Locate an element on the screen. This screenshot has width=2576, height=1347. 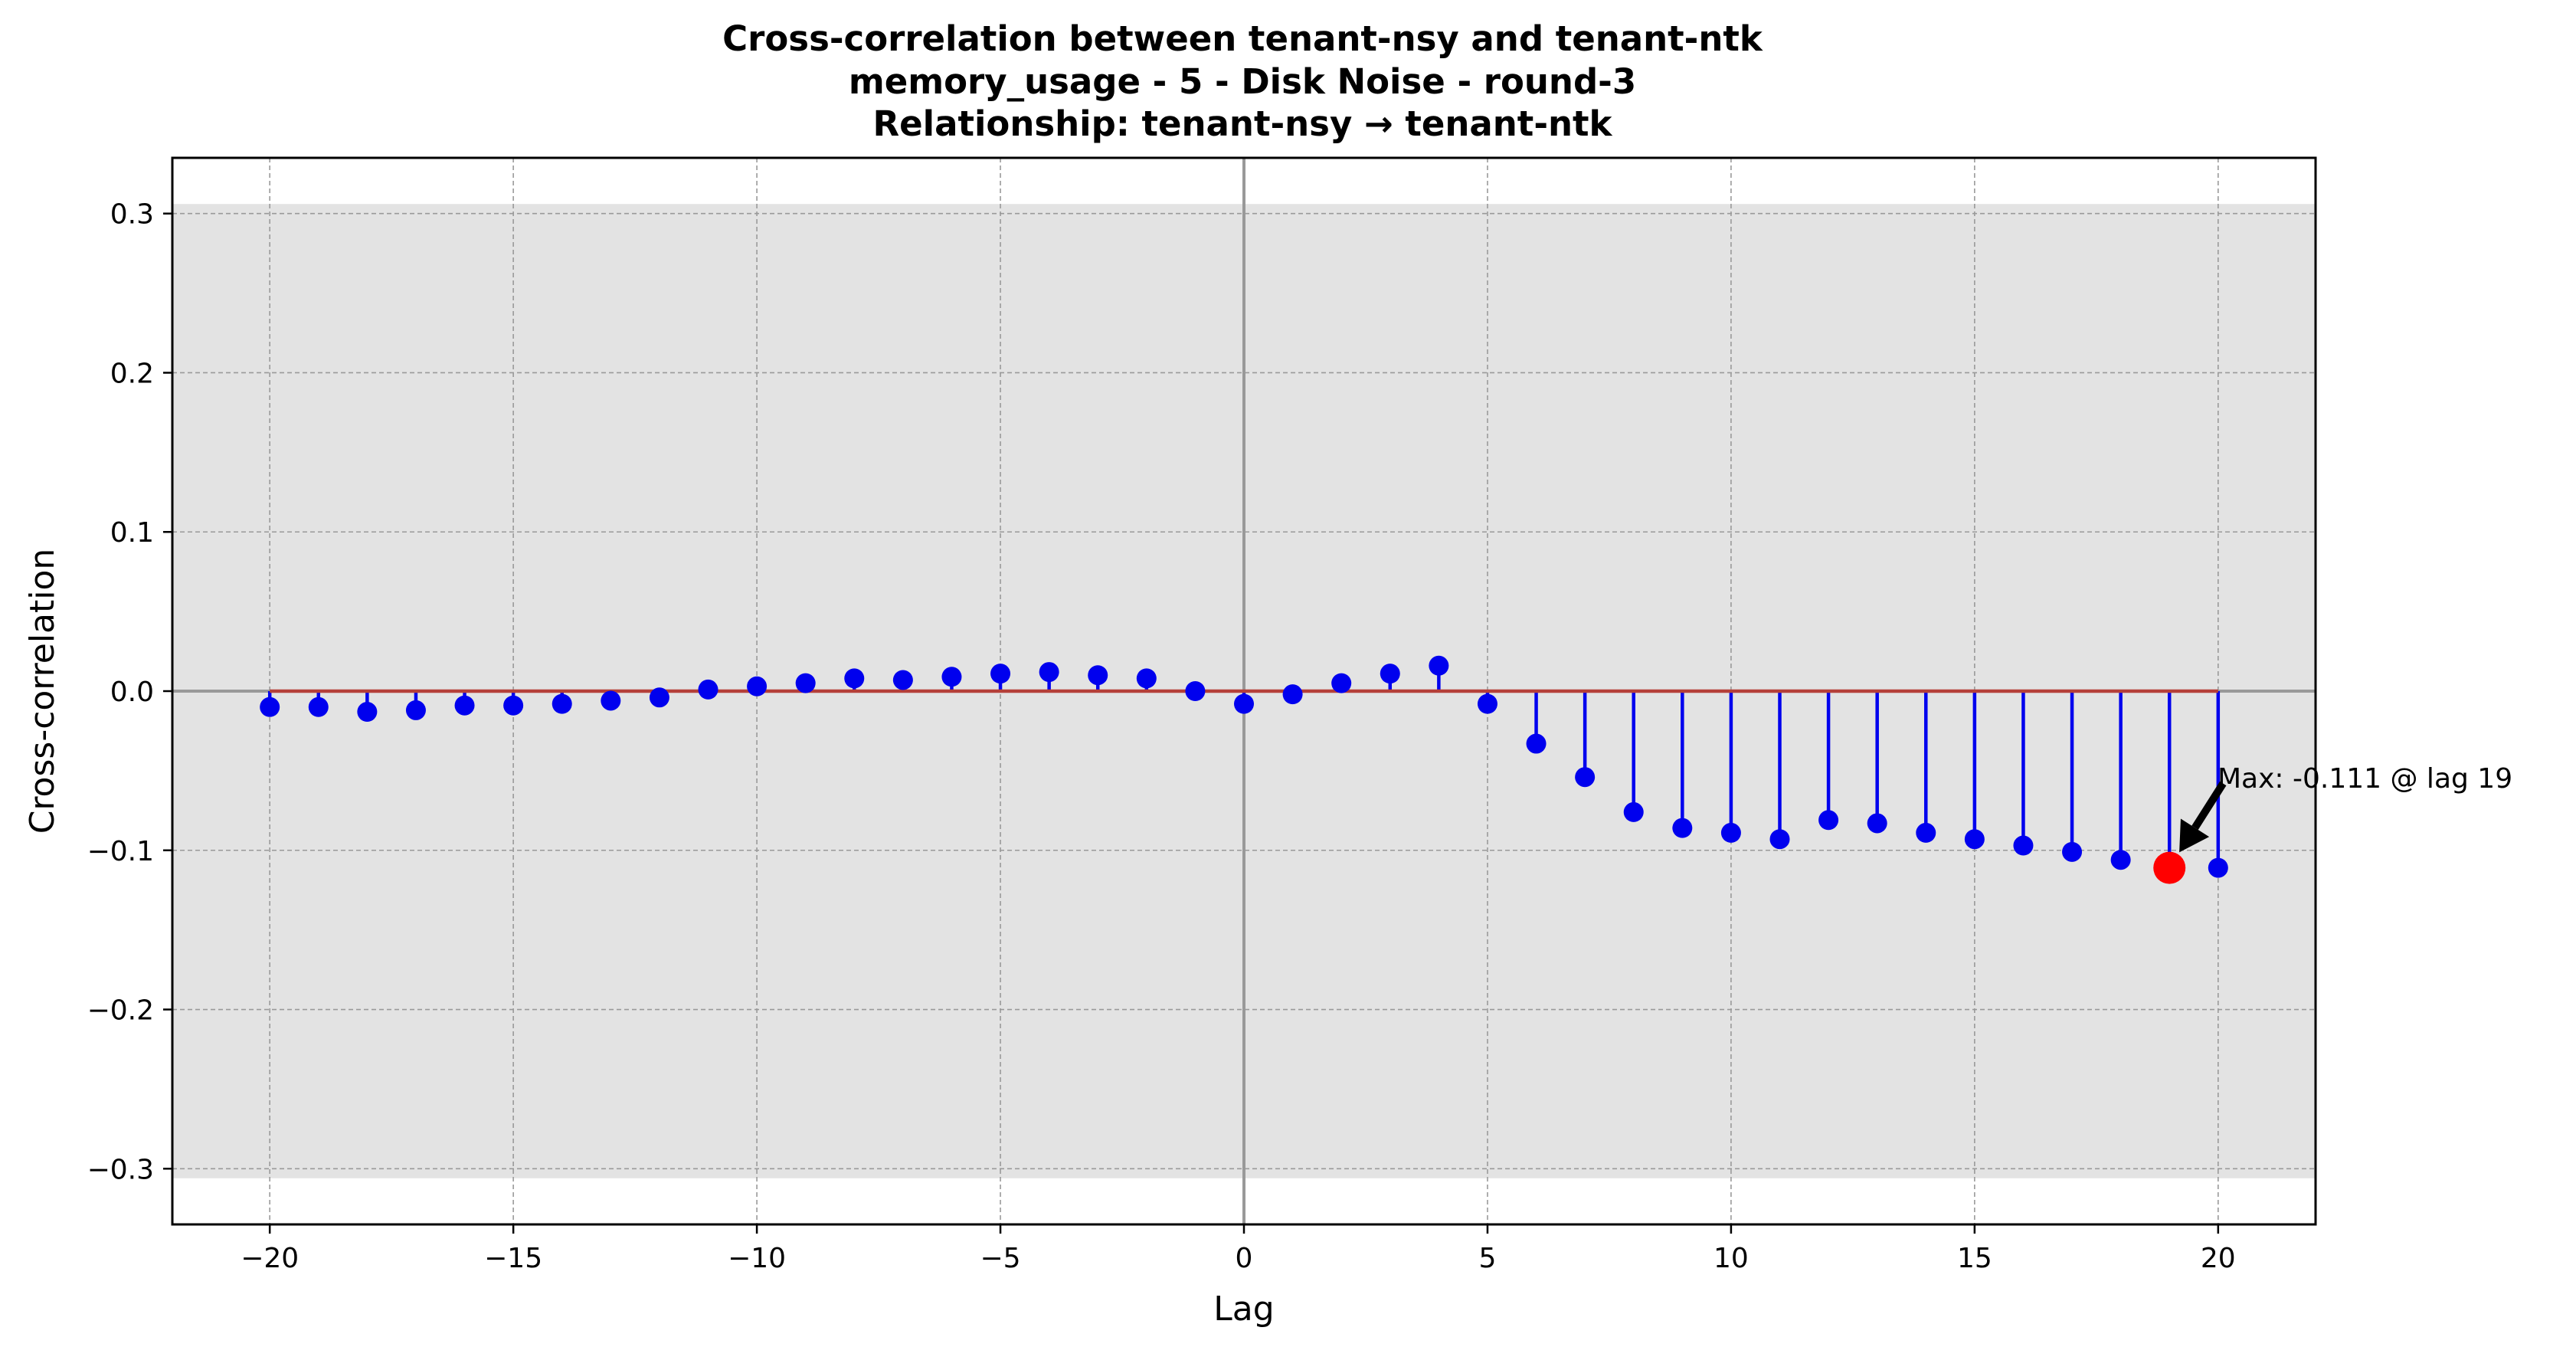
chart-title-line-3: Relationship: tenant-nsy → tenant-ntk is located at coordinates (1243, 123).